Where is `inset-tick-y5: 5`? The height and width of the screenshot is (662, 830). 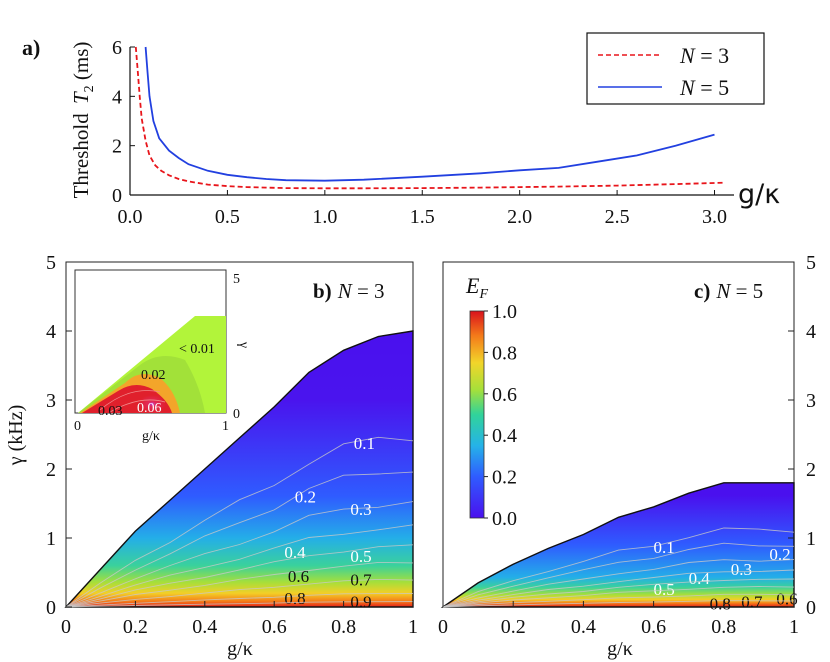
inset-tick-y5: 5 is located at coordinates (236, 279).